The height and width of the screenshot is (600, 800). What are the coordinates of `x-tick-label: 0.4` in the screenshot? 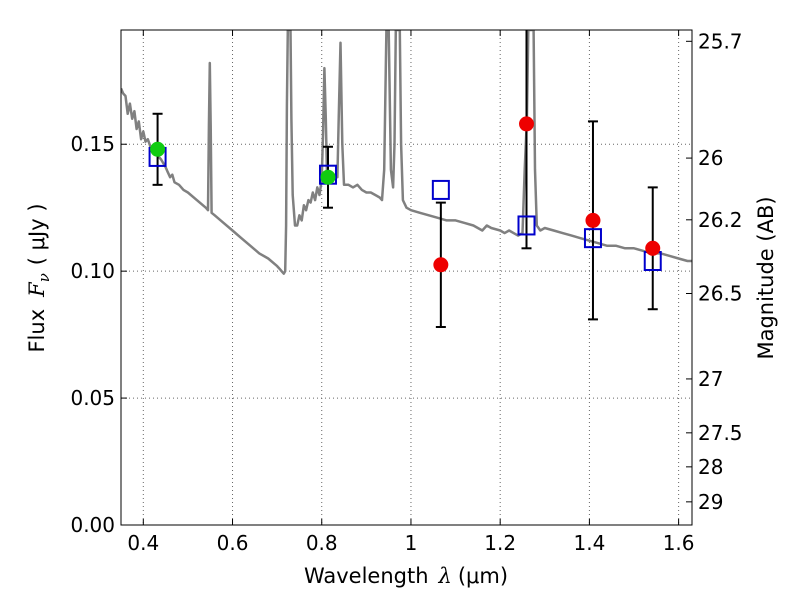 It's located at (143, 543).